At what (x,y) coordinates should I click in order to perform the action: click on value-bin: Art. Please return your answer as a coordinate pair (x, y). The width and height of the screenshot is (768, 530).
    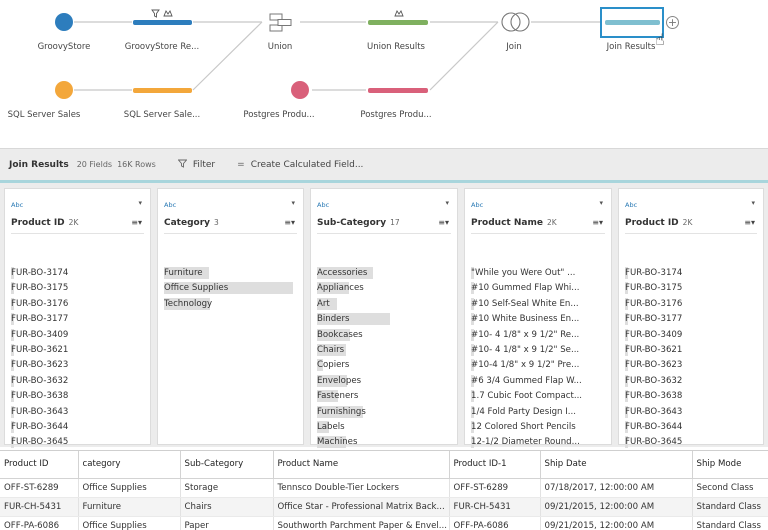
    Looking at the image, I should click on (384, 304).